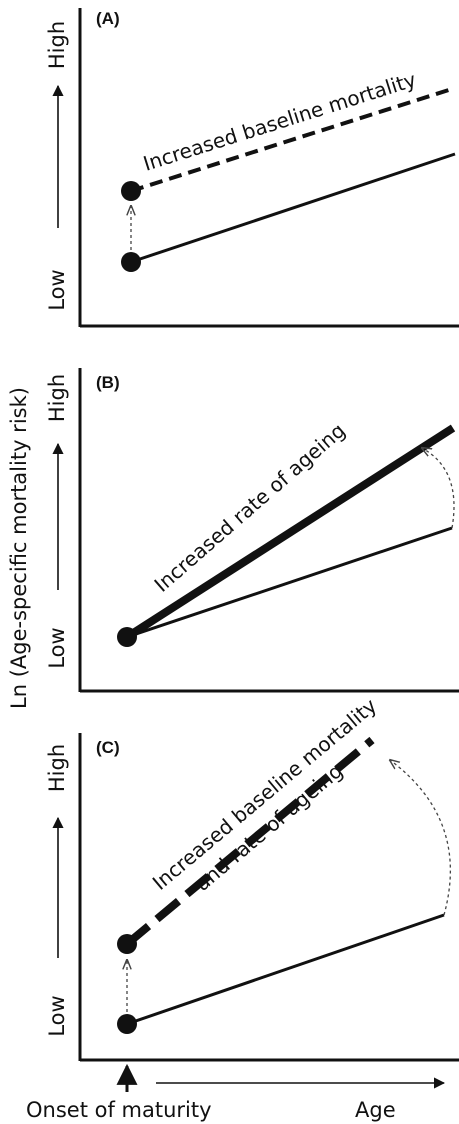  I want to click on panel-b-label: (B), so click(108, 382).